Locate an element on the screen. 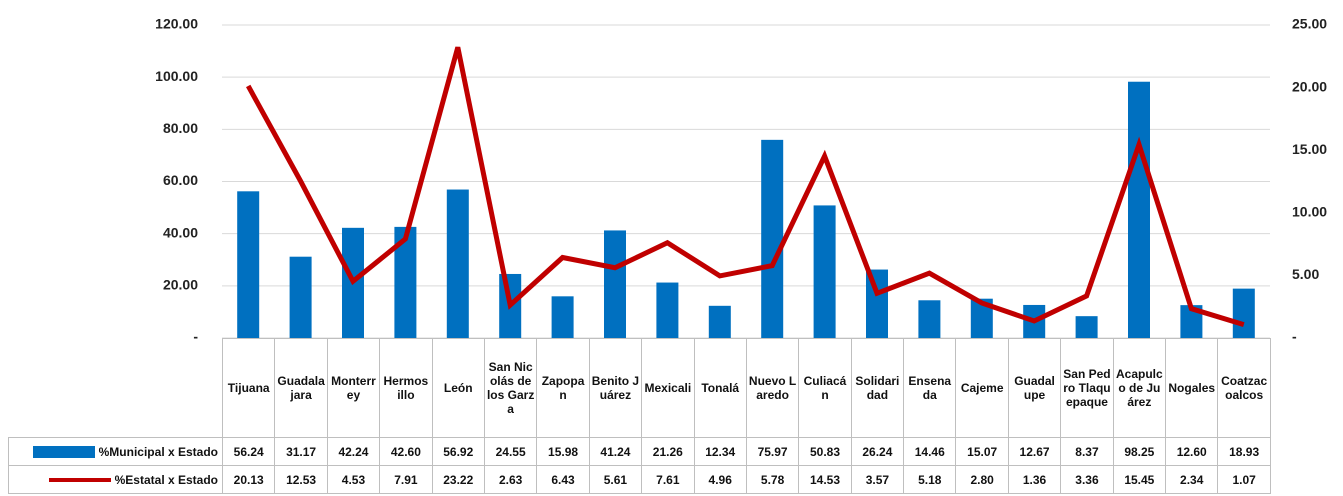  value-cell: 24.55 is located at coordinates (510, 451).